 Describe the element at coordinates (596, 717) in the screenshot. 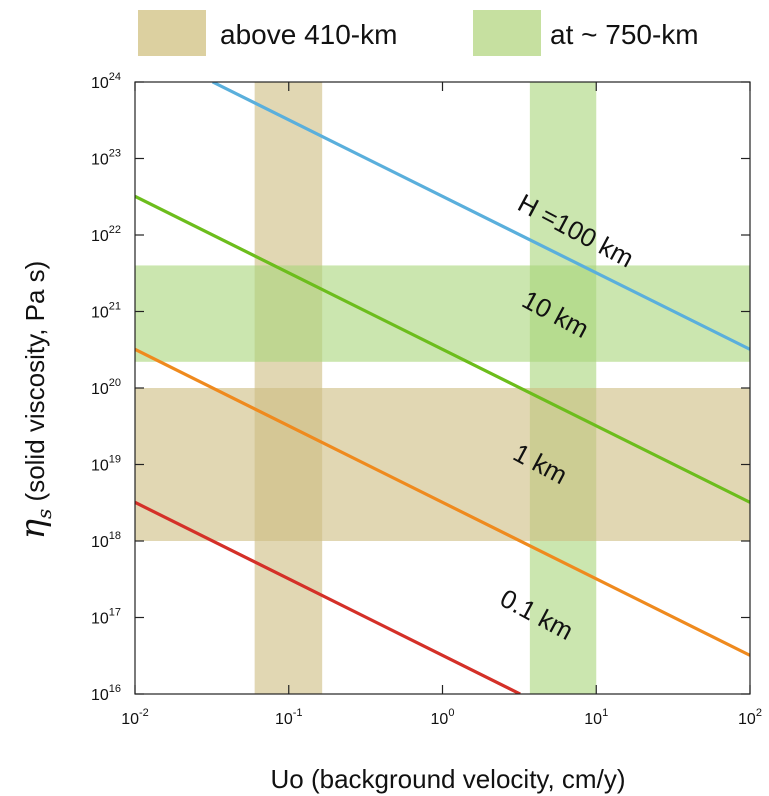

I see `x-tick-label: 10¹` at that location.